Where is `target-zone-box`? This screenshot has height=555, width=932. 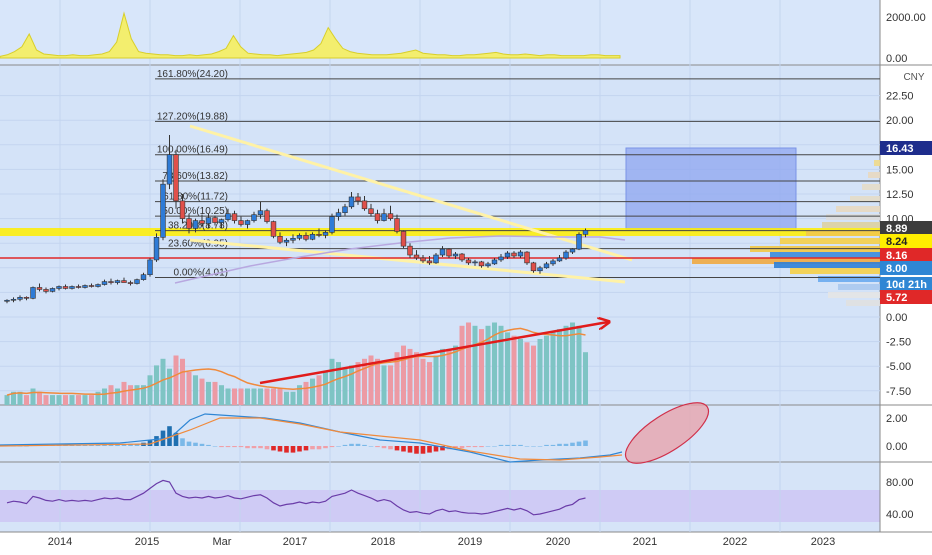
target-zone-box is located at coordinates (711, 188).